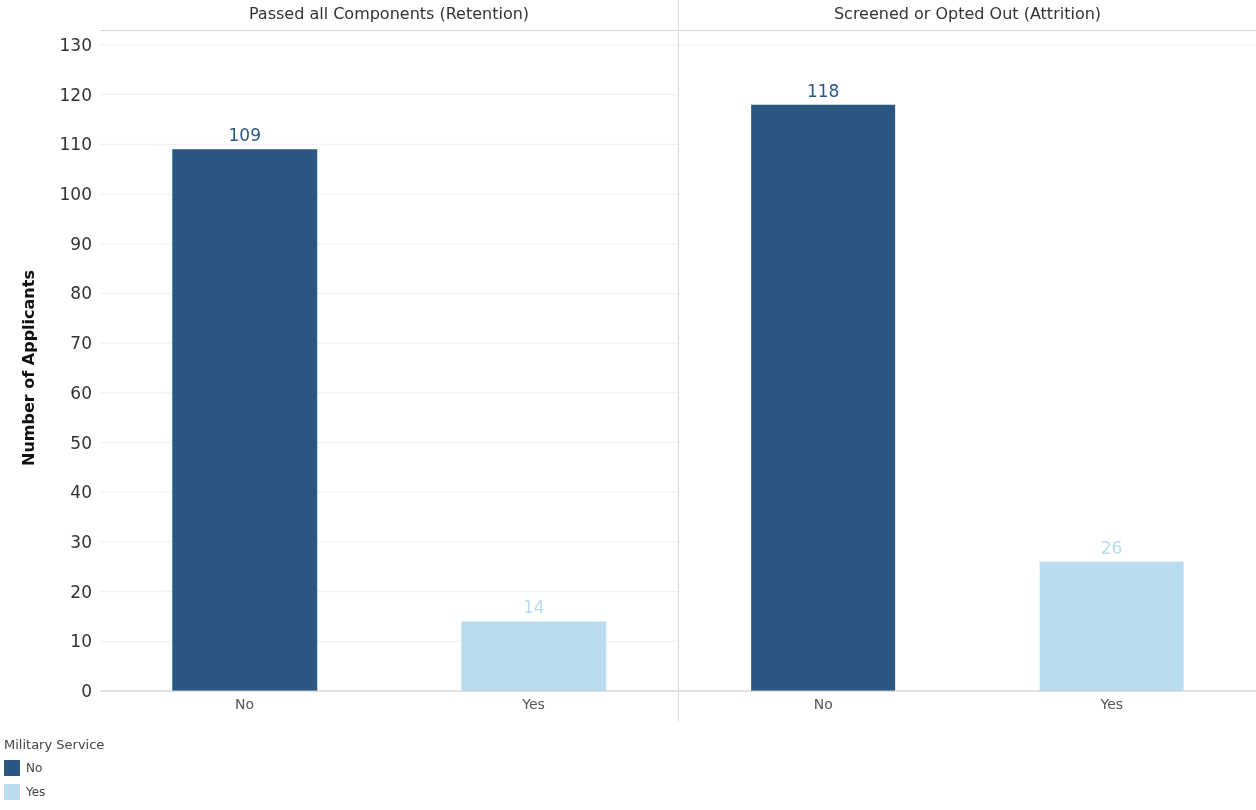 This screenshot has width=1256, height=810. I want to click on chart-title: Passed all Components (Retention), so click(389, 15).